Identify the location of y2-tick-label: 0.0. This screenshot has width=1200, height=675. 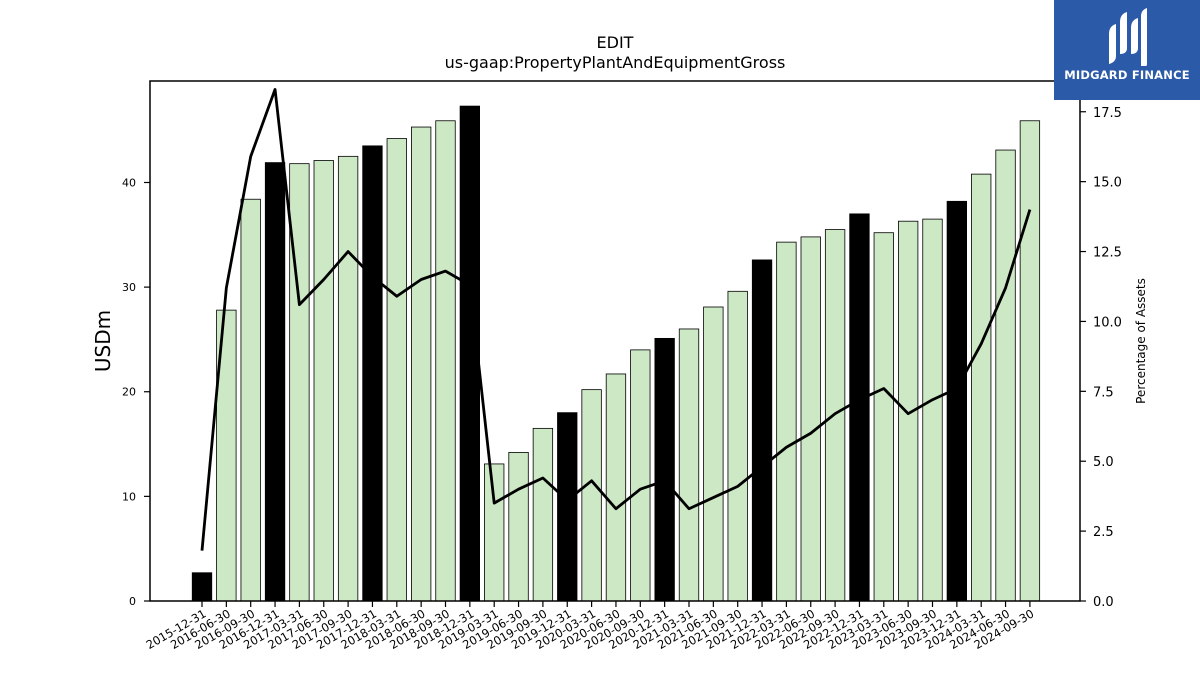
(1103, 602).